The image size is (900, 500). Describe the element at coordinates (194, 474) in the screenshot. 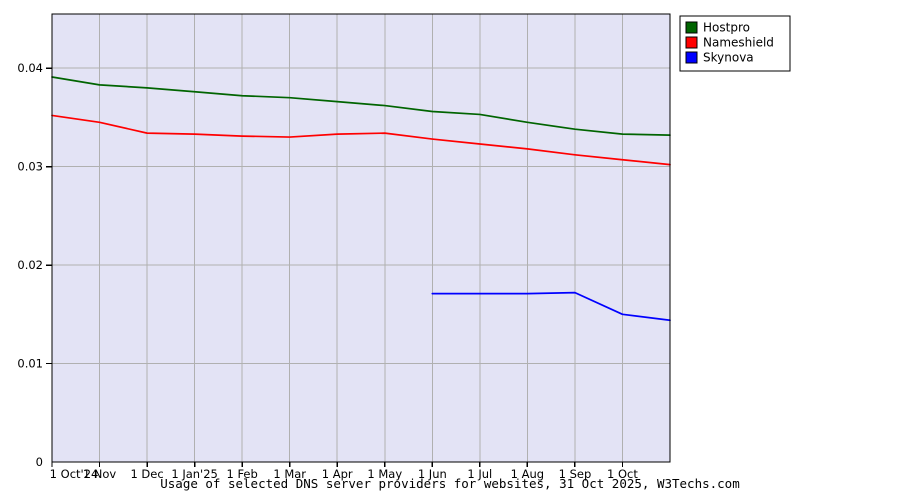

I see `x-tick-label: 1 Jan'25` at that location.